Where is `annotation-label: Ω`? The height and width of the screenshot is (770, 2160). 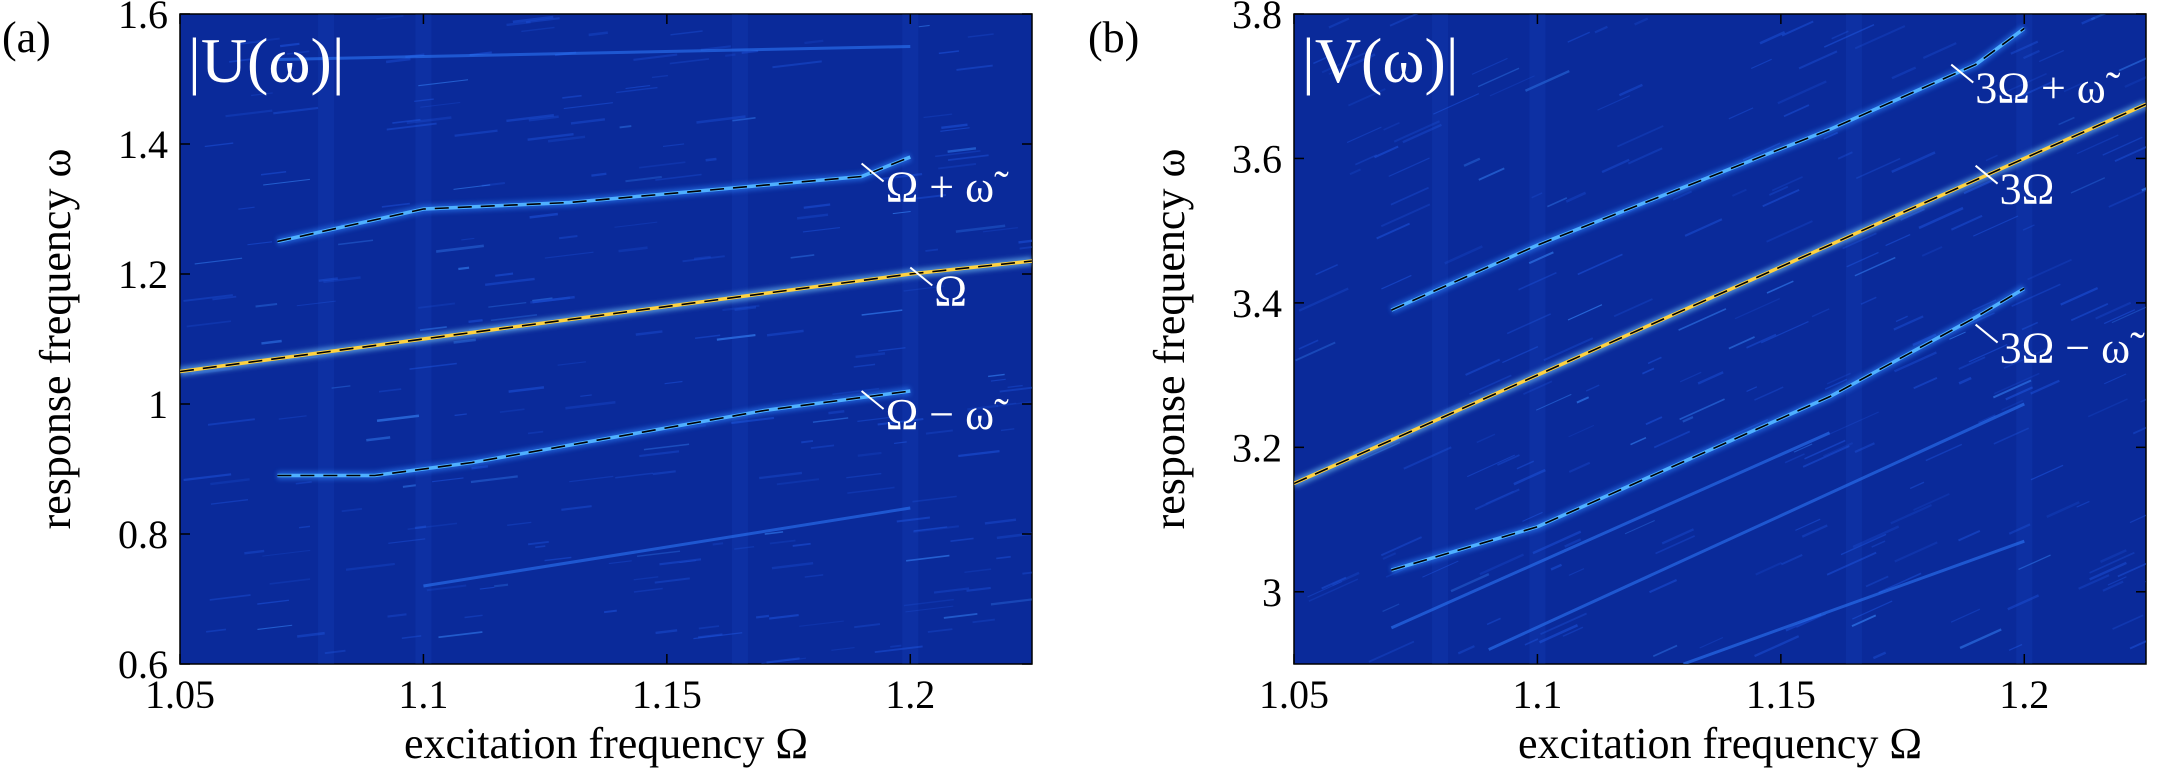 annotation-label: Ω is located at coordinates (950, 291).